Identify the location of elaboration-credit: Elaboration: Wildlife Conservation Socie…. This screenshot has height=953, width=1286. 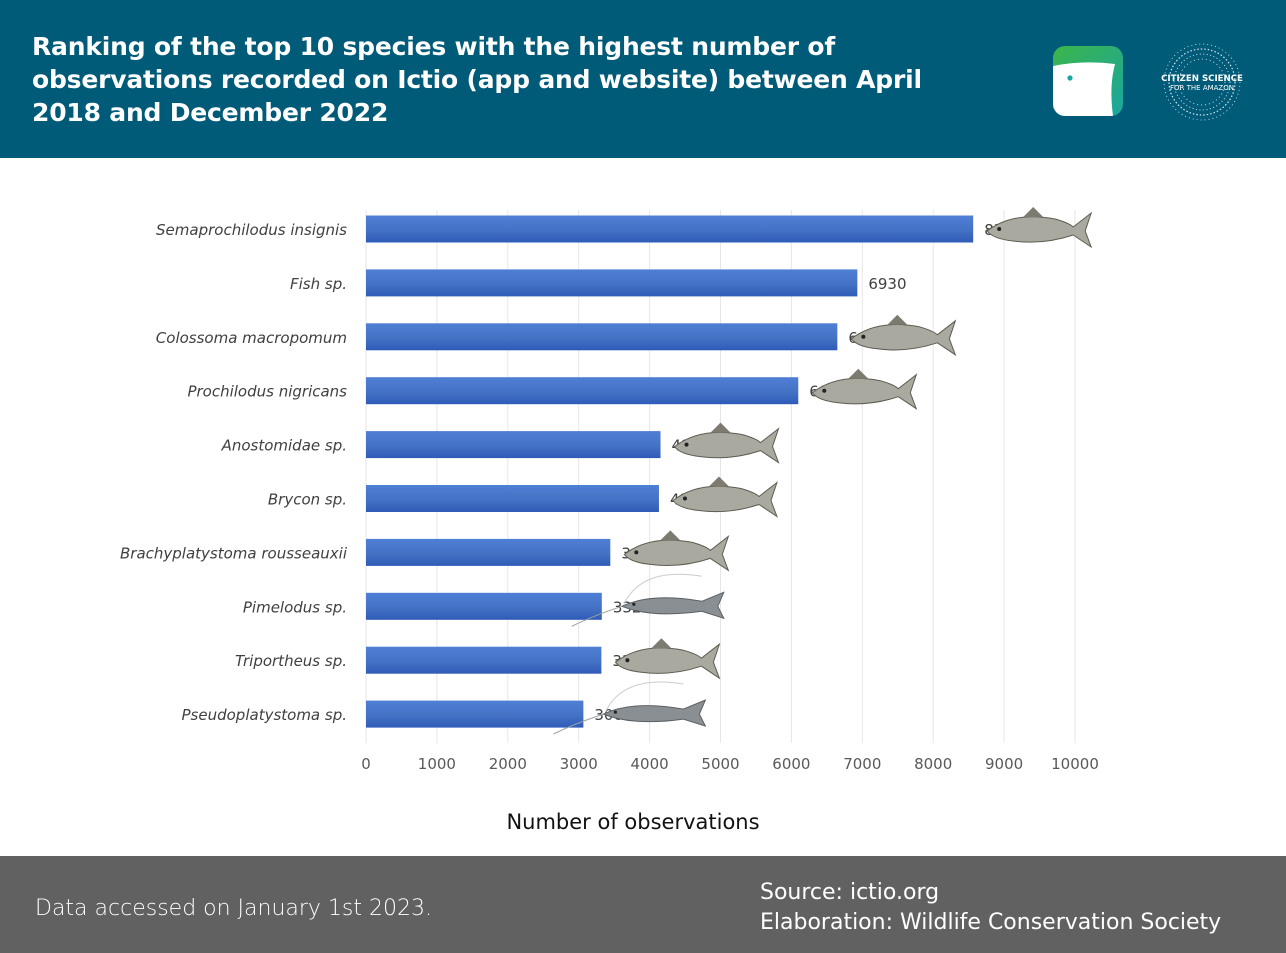
(991, 922).